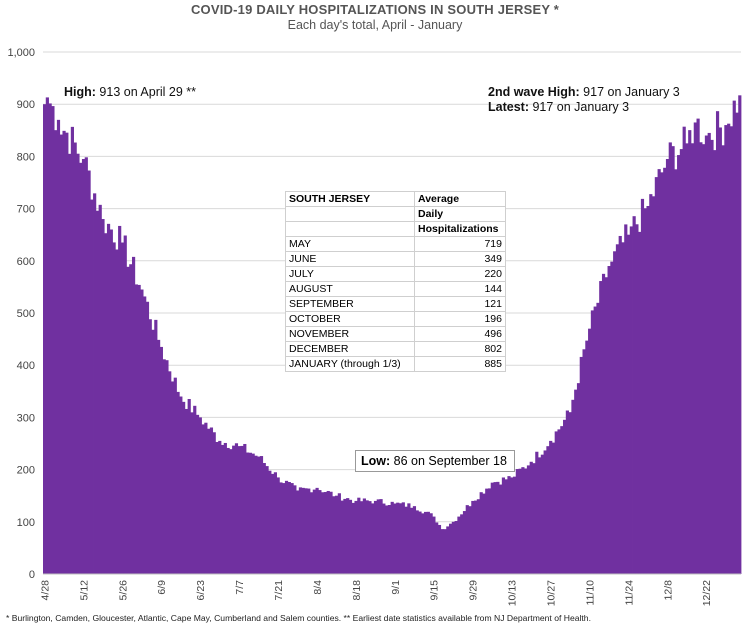  Describe the element at coordinates (201, 590) in the screenshot. I see `x-tick-label: 6/23` at that location.